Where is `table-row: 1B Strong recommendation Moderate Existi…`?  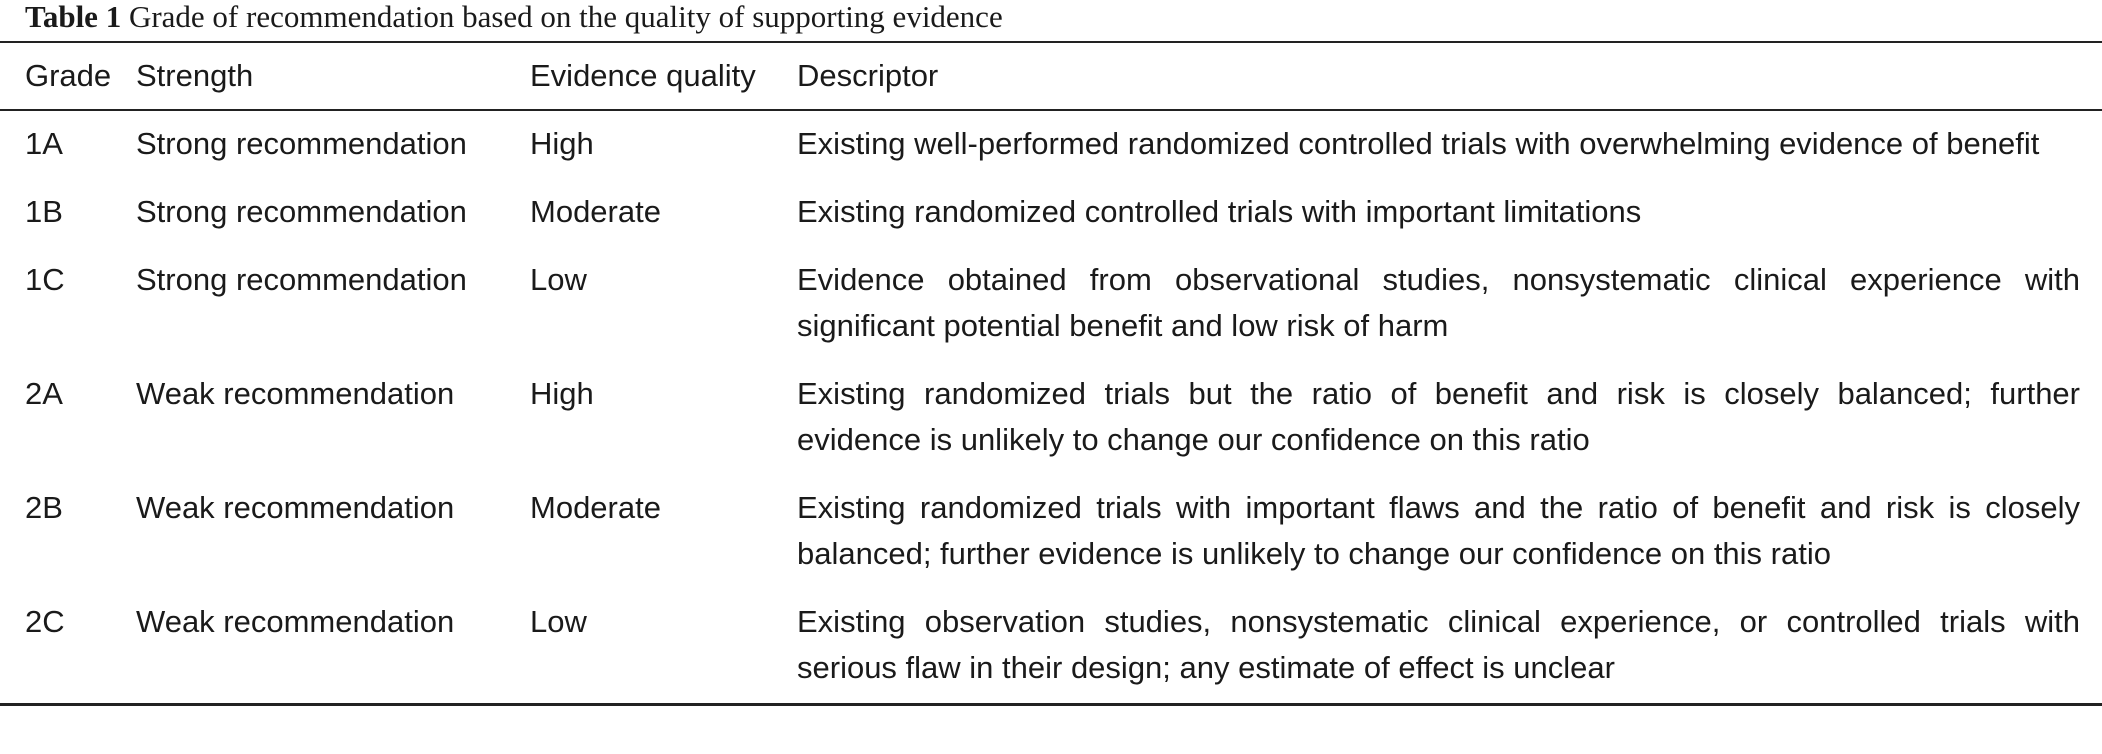 table-row: 1B Strong recommendation Moderate Existi… is located at coordinates (1051, 213).